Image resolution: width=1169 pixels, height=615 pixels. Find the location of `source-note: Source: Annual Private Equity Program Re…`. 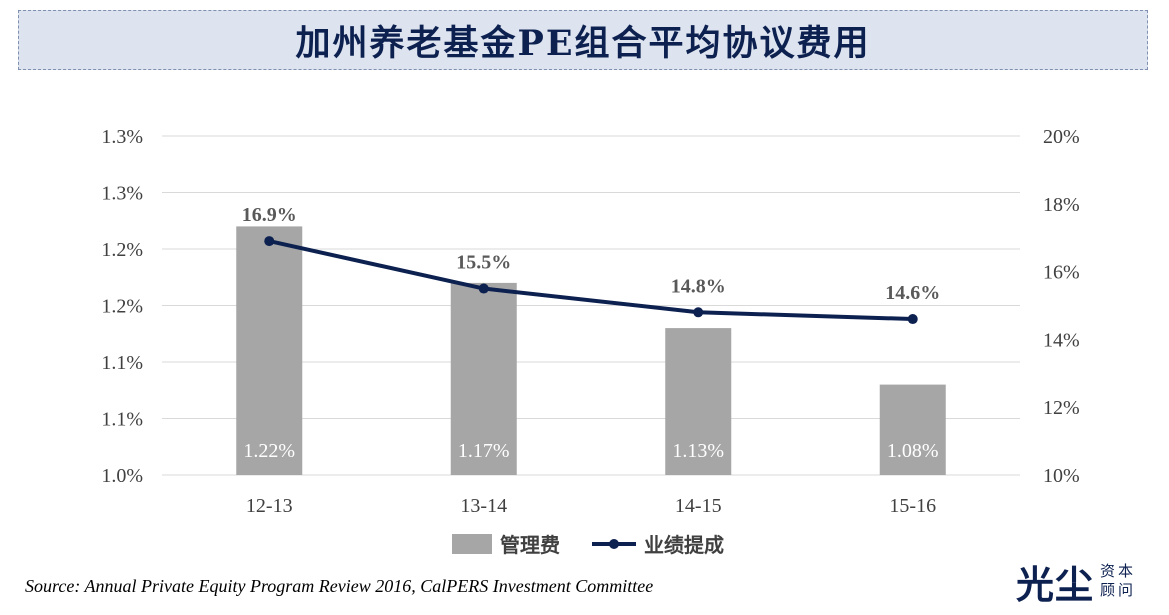

source-note: Source: Annual Private Equity Program Re… is located at coordinates (339, 586).